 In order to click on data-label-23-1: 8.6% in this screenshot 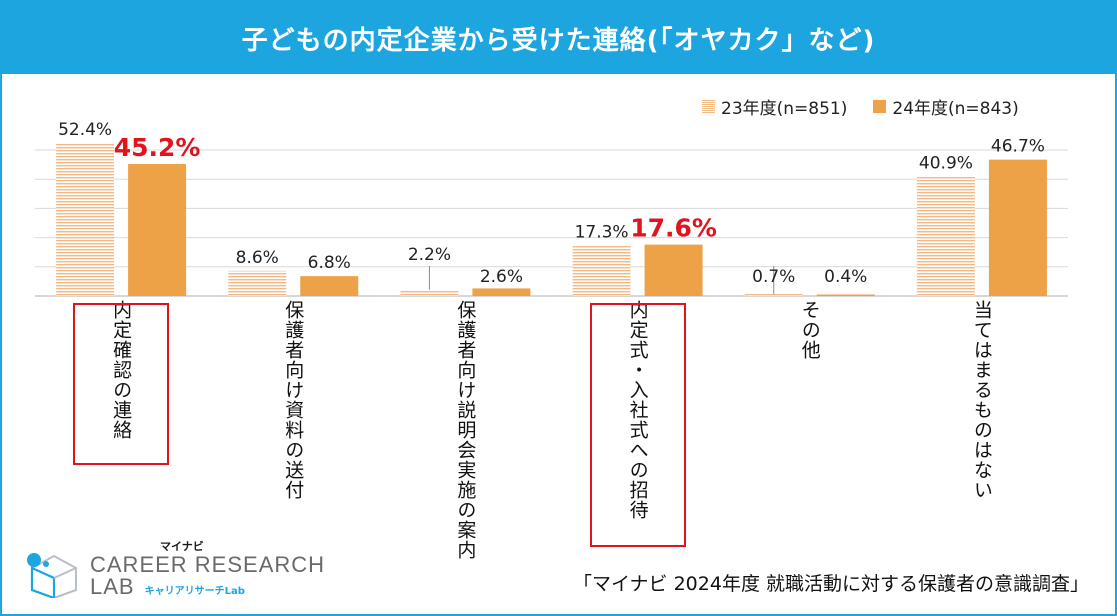, I will do `click(257, 258)`.